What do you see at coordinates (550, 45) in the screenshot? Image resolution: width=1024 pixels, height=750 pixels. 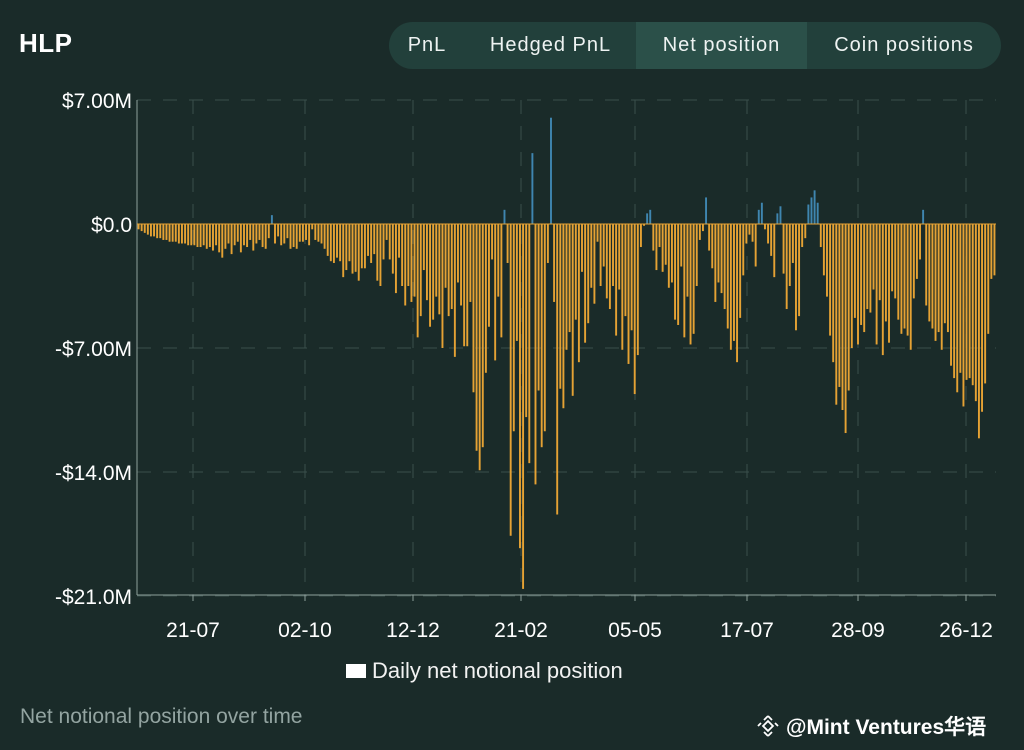 I see `tab-hedged-pnl: Hedged PnL` at bounding box center [550, 45].